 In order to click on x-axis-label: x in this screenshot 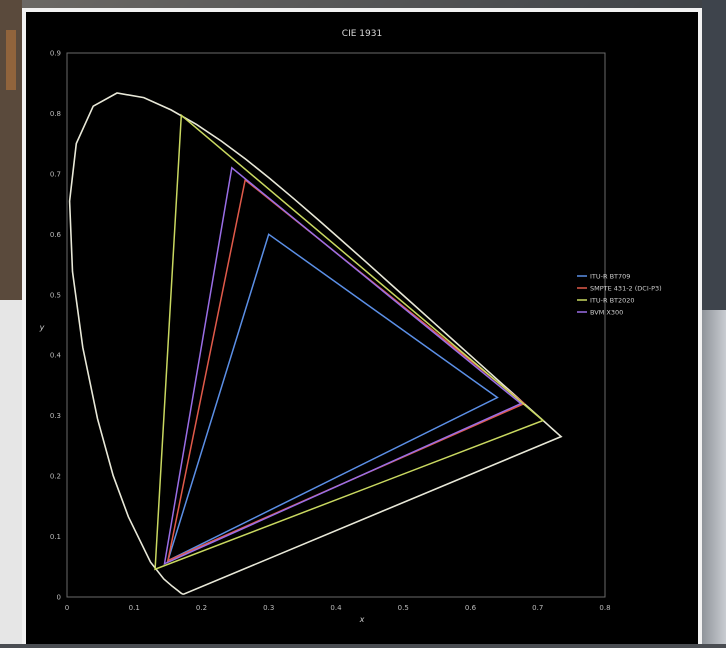, I will do `click(362, 619)`.